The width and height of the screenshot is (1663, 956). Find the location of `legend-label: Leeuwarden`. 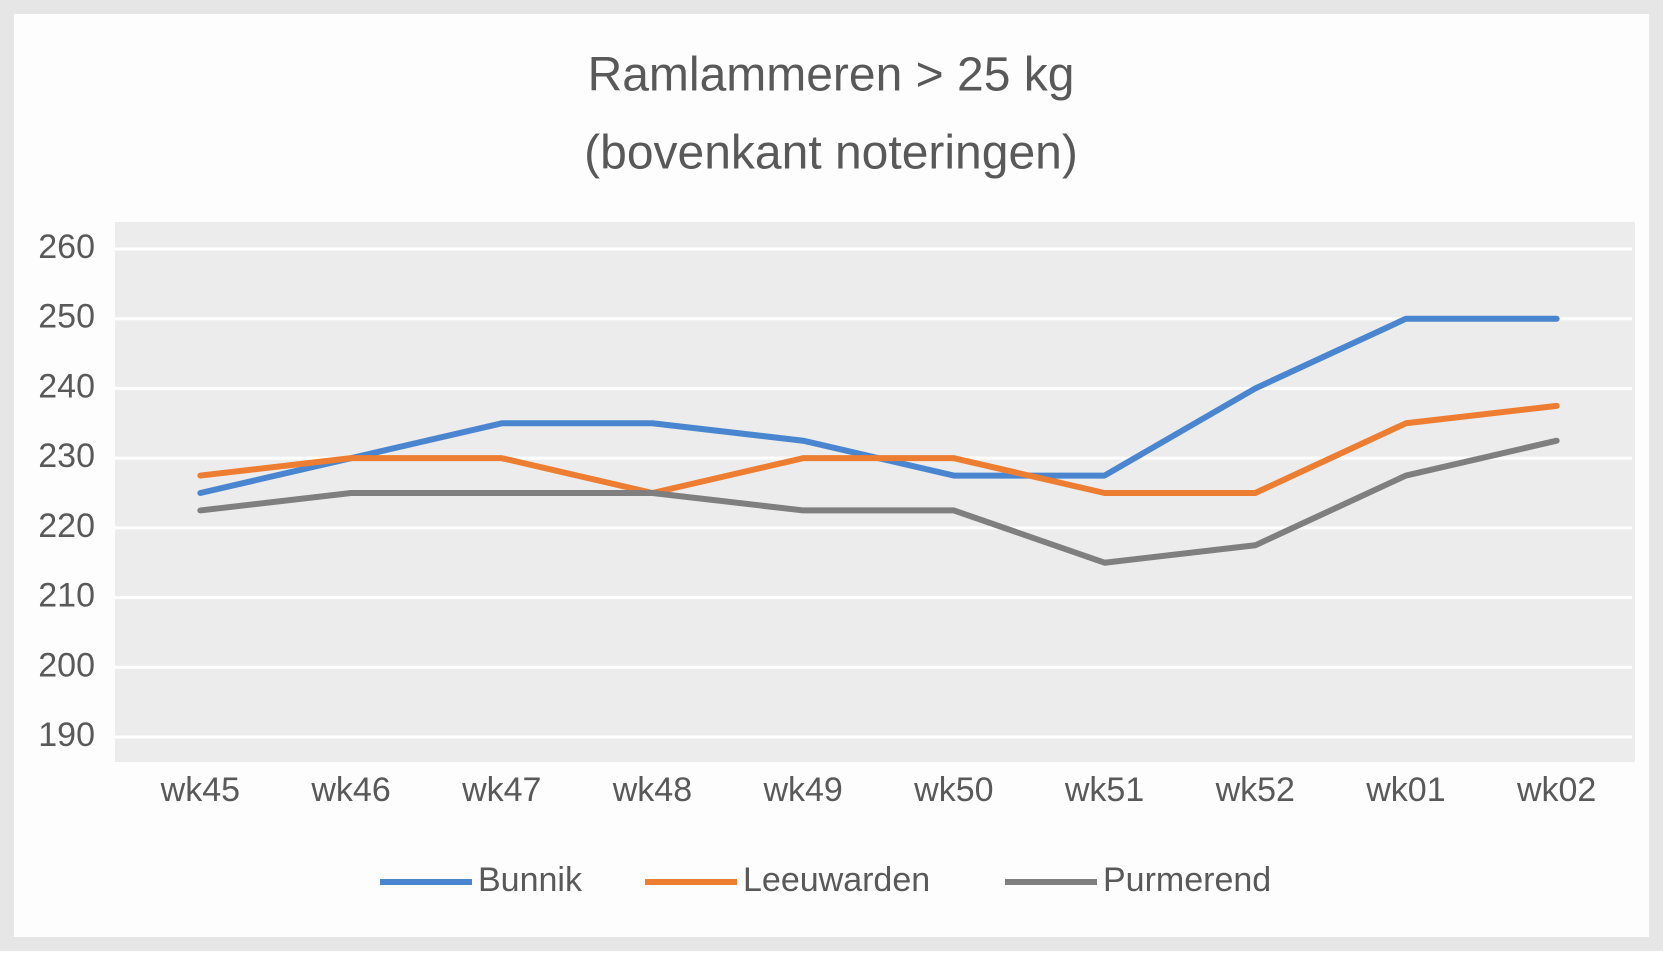

legend-label: Leeuwarden is located at coordinates (836, 880).